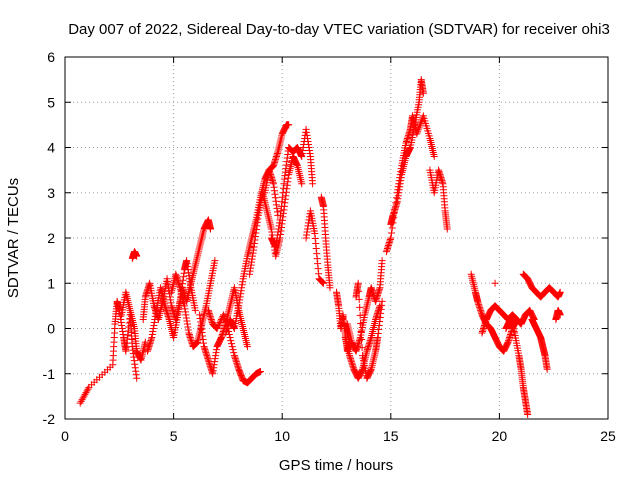  What do you see at coordinates (51, 57) in the screenshot?
I see `y-tick-label: 6` at bounding box center [51, 57].